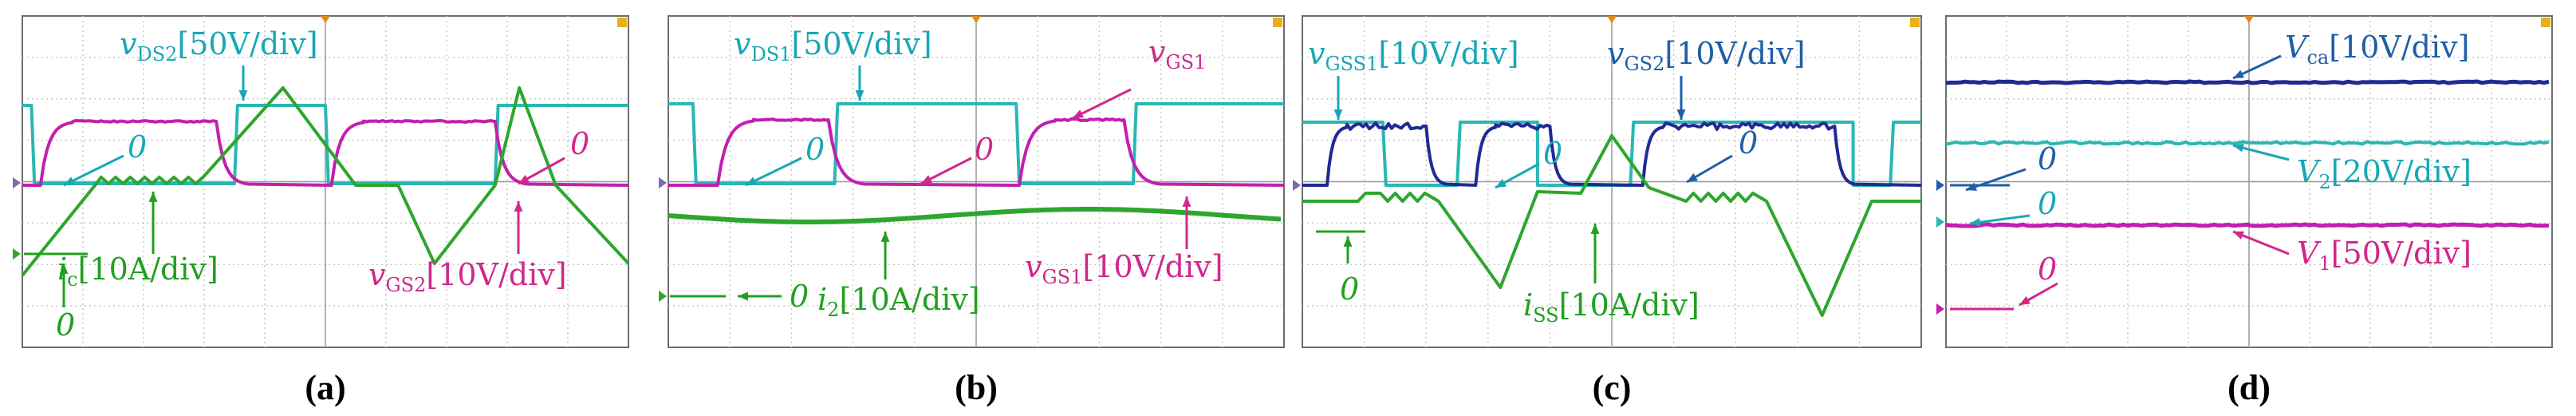 This screenshot has width=2576, height=416. Describe the element at coordinates (2249, 387) in the screenshot. I see `panel-caption: (d)` at that location.